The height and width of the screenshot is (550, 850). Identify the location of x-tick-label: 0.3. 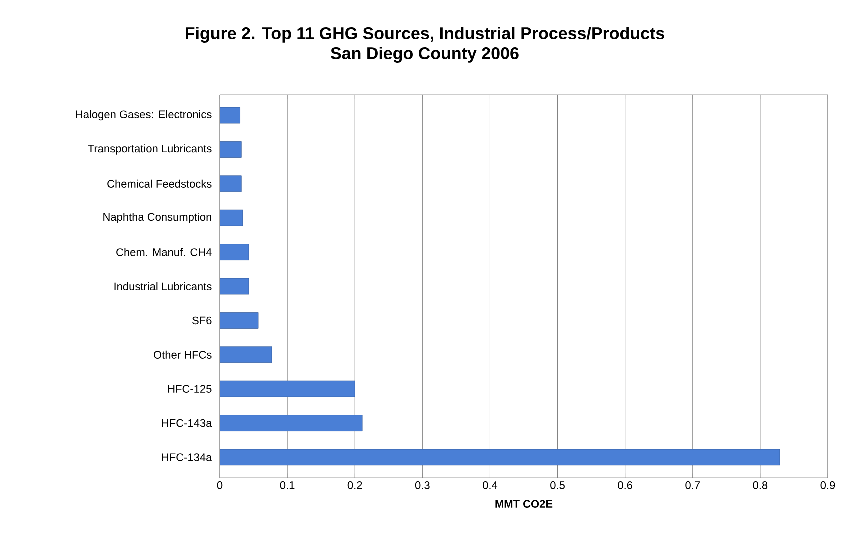
(422, 486).